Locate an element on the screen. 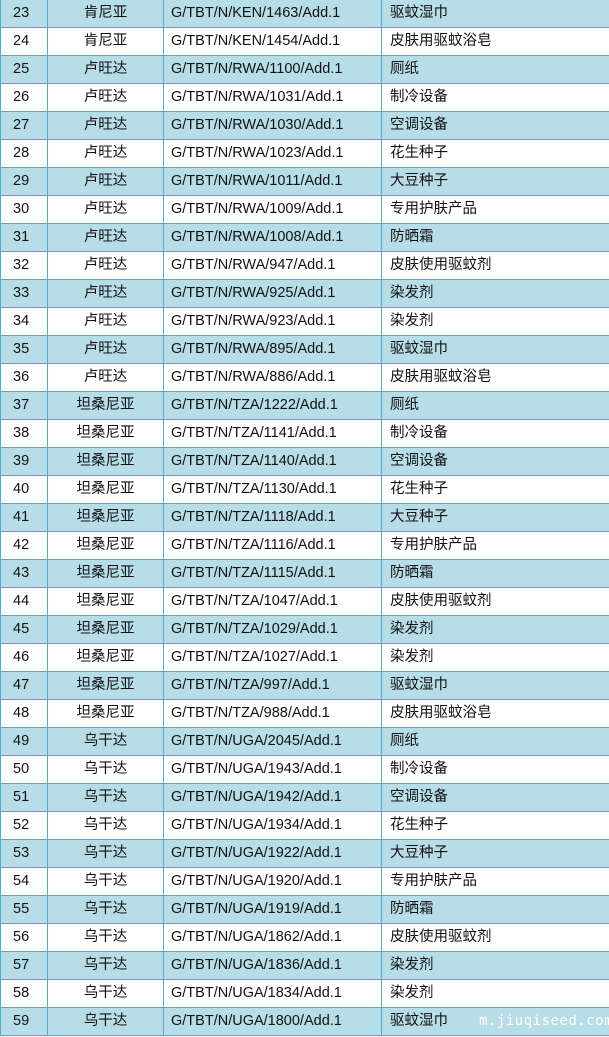  row-number: 49 is located at coordinates (24, 741).